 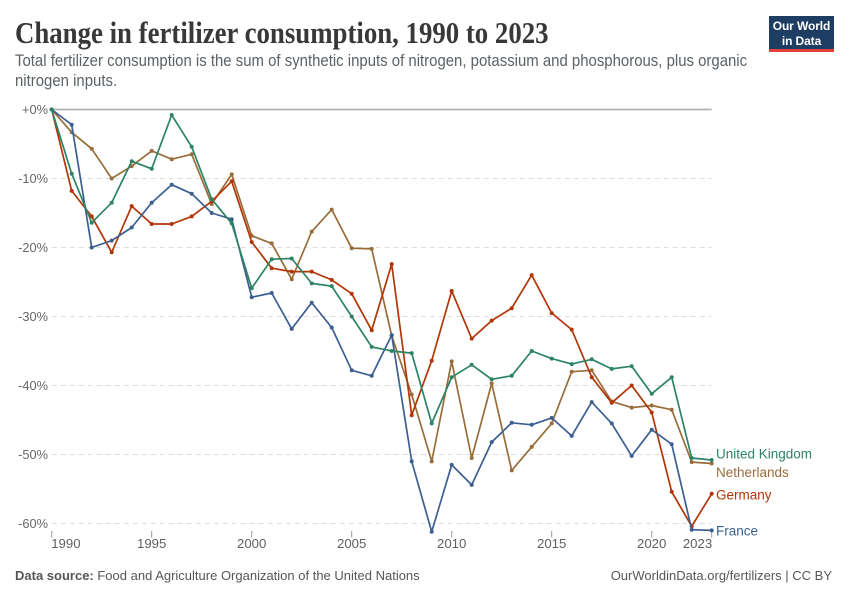 What do you see at coordinates (764, 454) in the screenshot?
I see `svg-text: United Kingdom` at bounding box center [764, 454].